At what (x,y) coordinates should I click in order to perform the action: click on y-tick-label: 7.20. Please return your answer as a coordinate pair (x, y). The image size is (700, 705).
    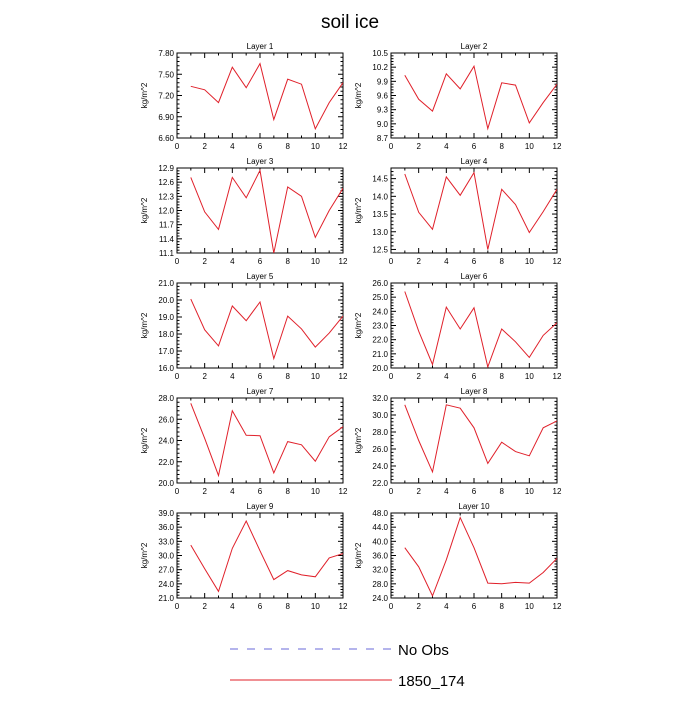
    Looking at the image, I should click on (166, 96).